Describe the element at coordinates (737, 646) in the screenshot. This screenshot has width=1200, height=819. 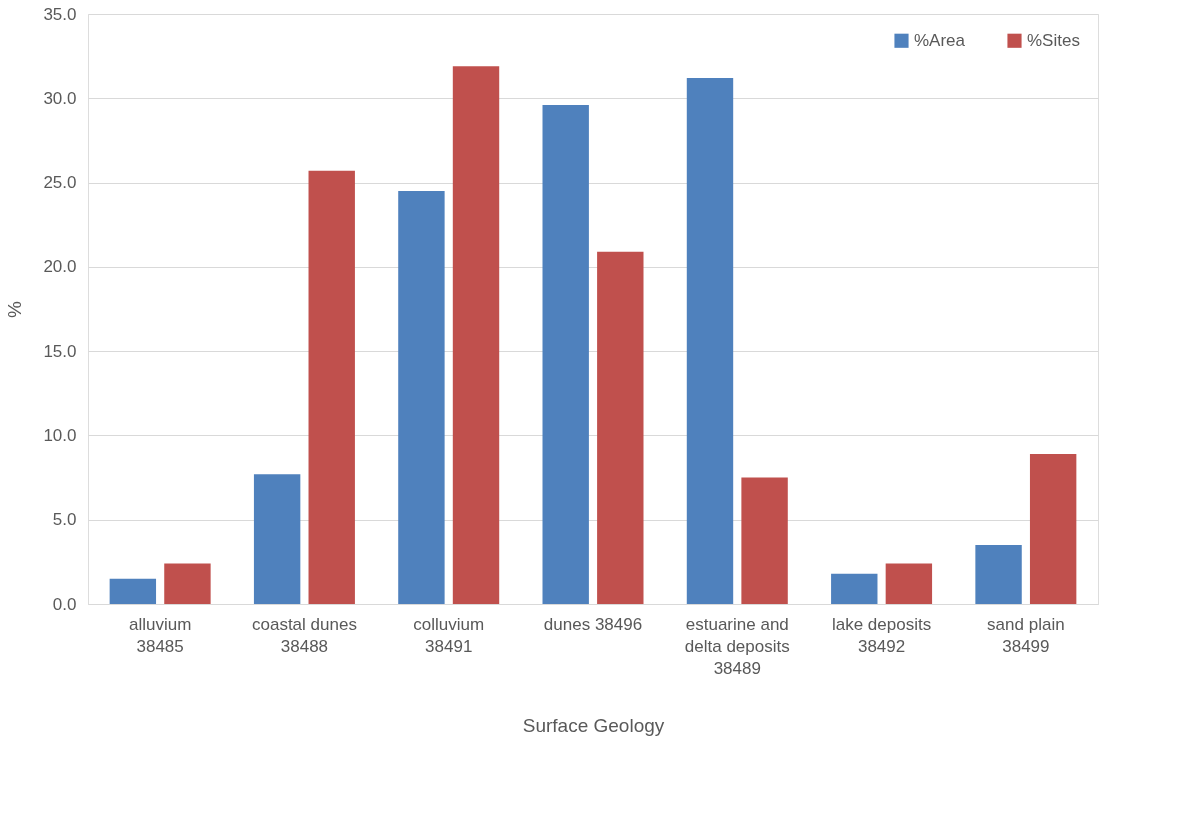
I see `x-tick-label: estuarine and delta deposits 38489` at that location.